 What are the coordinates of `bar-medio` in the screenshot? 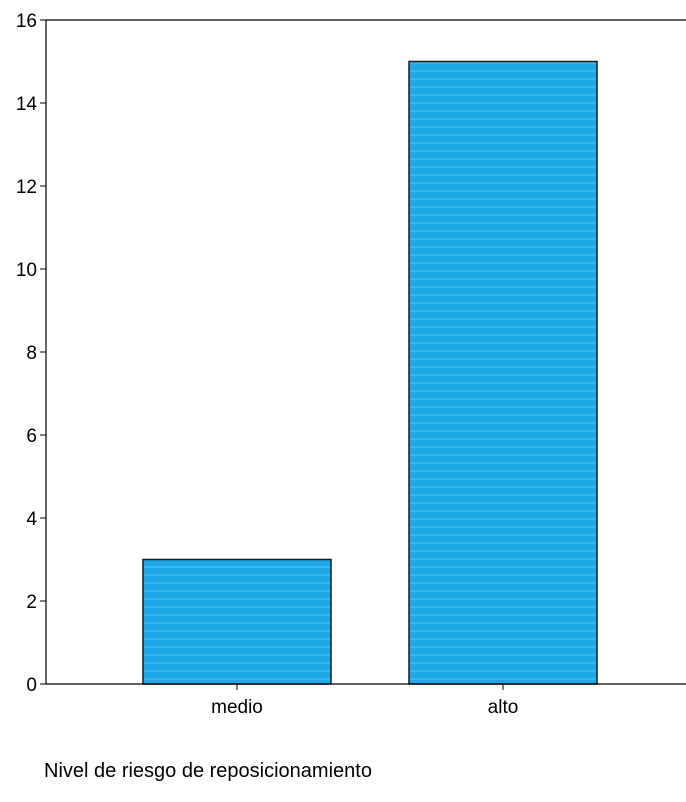 It's located at (237, 621).